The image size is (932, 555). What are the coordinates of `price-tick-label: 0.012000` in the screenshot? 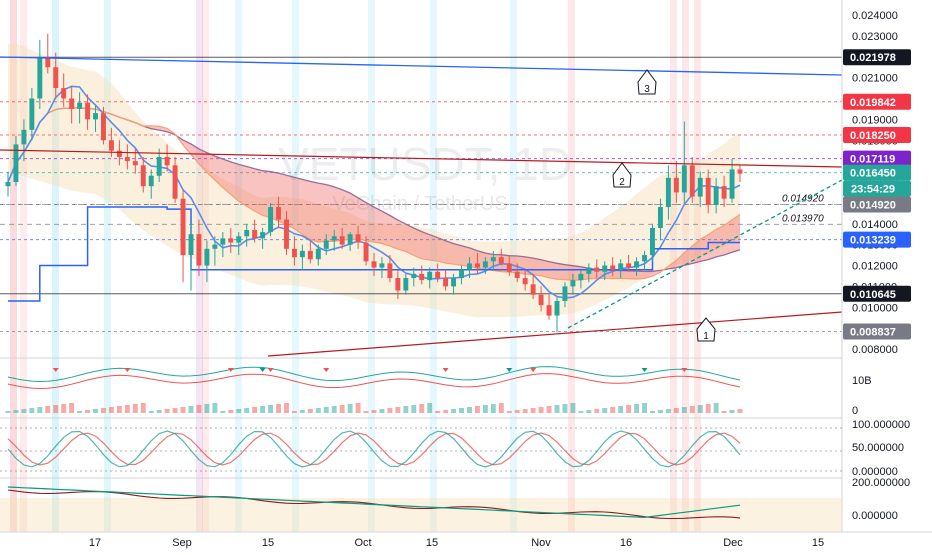 It's located at (875, 267).